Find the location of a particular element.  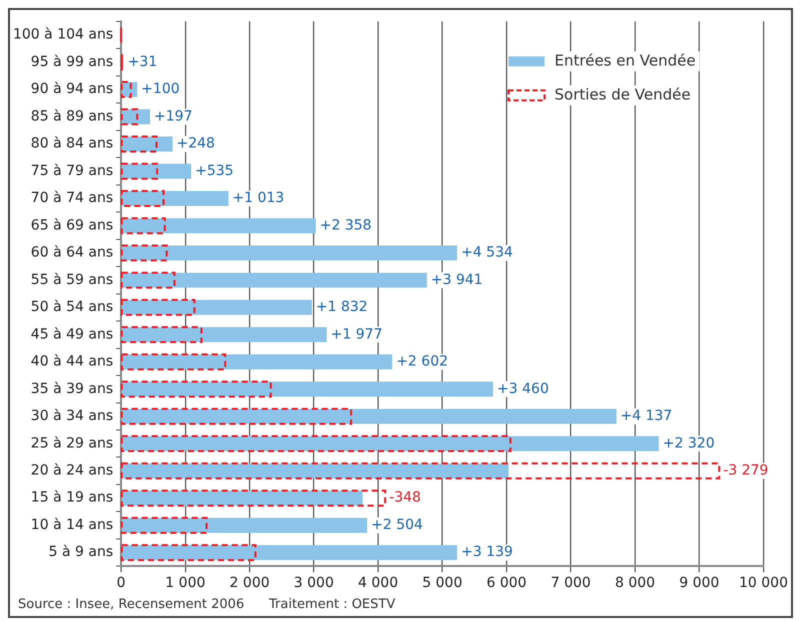

y-tick-label: 25 à 29 ans is located at coordinates (72, 443).